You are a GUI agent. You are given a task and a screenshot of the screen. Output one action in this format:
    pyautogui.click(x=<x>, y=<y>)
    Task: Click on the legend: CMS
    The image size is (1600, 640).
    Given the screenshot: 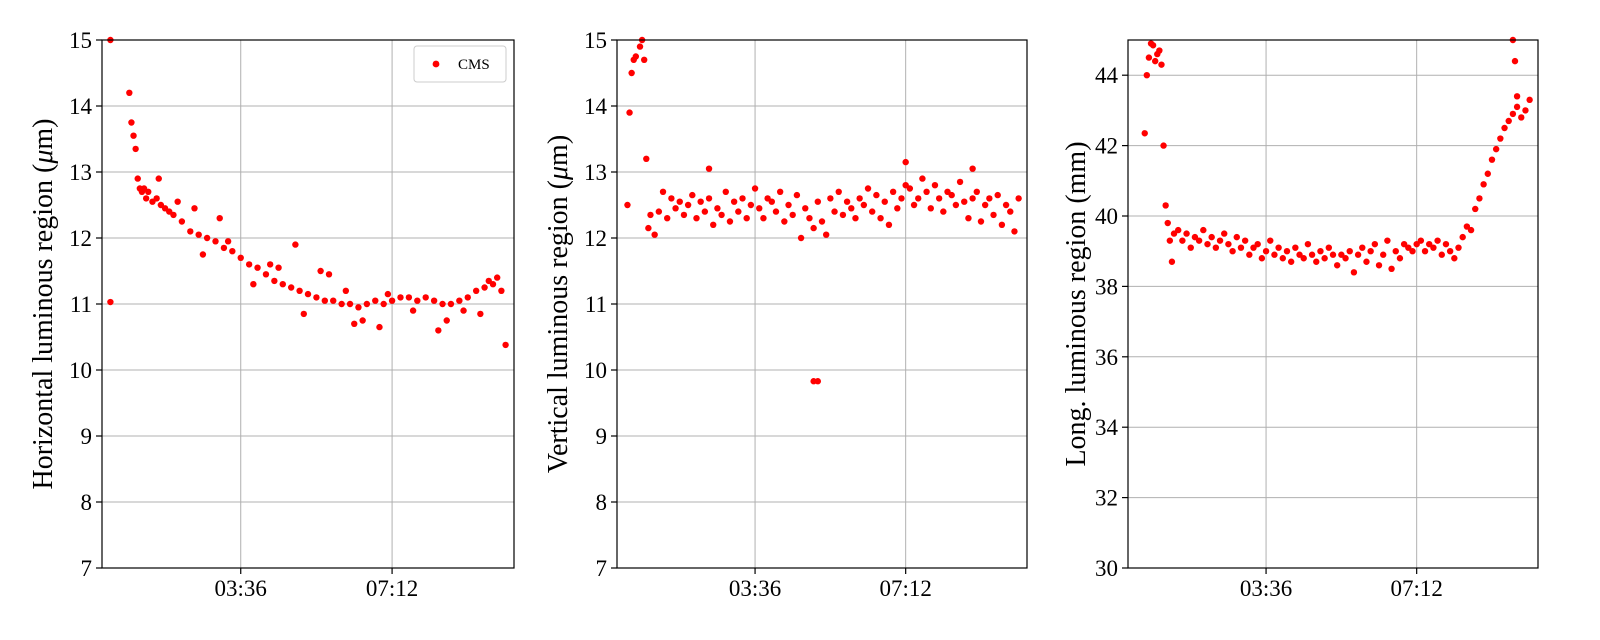 What is the action you would take?
    pyautogui.click(x=460, y=64)
    